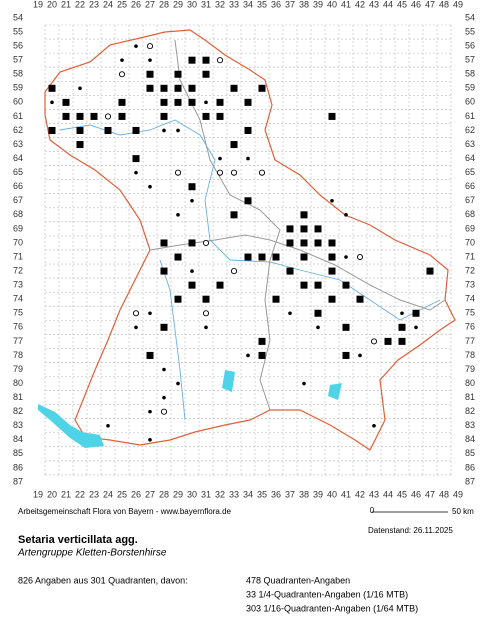  I want to click on column-label: 36, so click(276, 494).